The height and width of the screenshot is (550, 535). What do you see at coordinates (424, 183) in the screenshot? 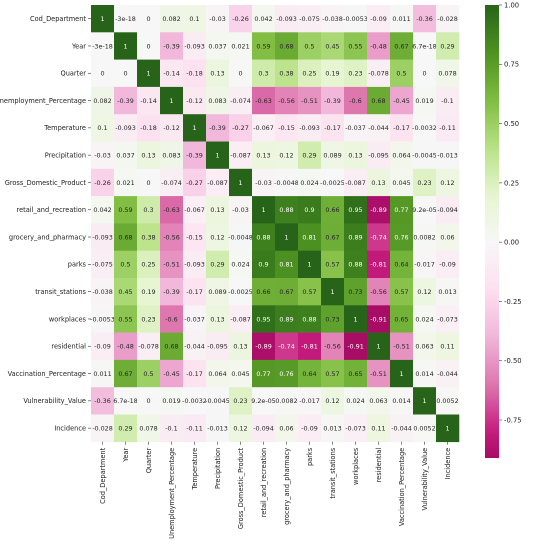
I see `cell-value-label: 0.23` at bounding box center [424, 183].